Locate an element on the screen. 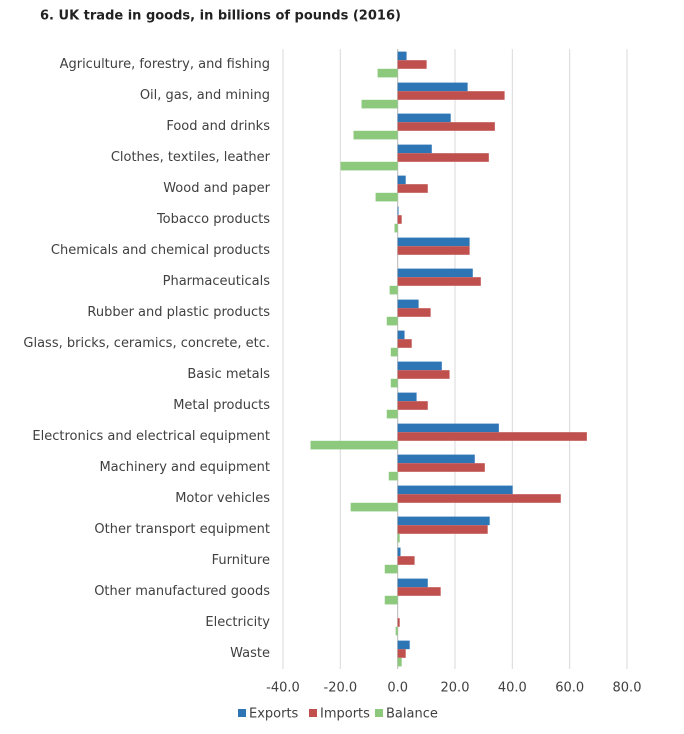 This screenshot has width=684, height=734. x-tick-label: 60.0 is located at coordinates (569, 688).